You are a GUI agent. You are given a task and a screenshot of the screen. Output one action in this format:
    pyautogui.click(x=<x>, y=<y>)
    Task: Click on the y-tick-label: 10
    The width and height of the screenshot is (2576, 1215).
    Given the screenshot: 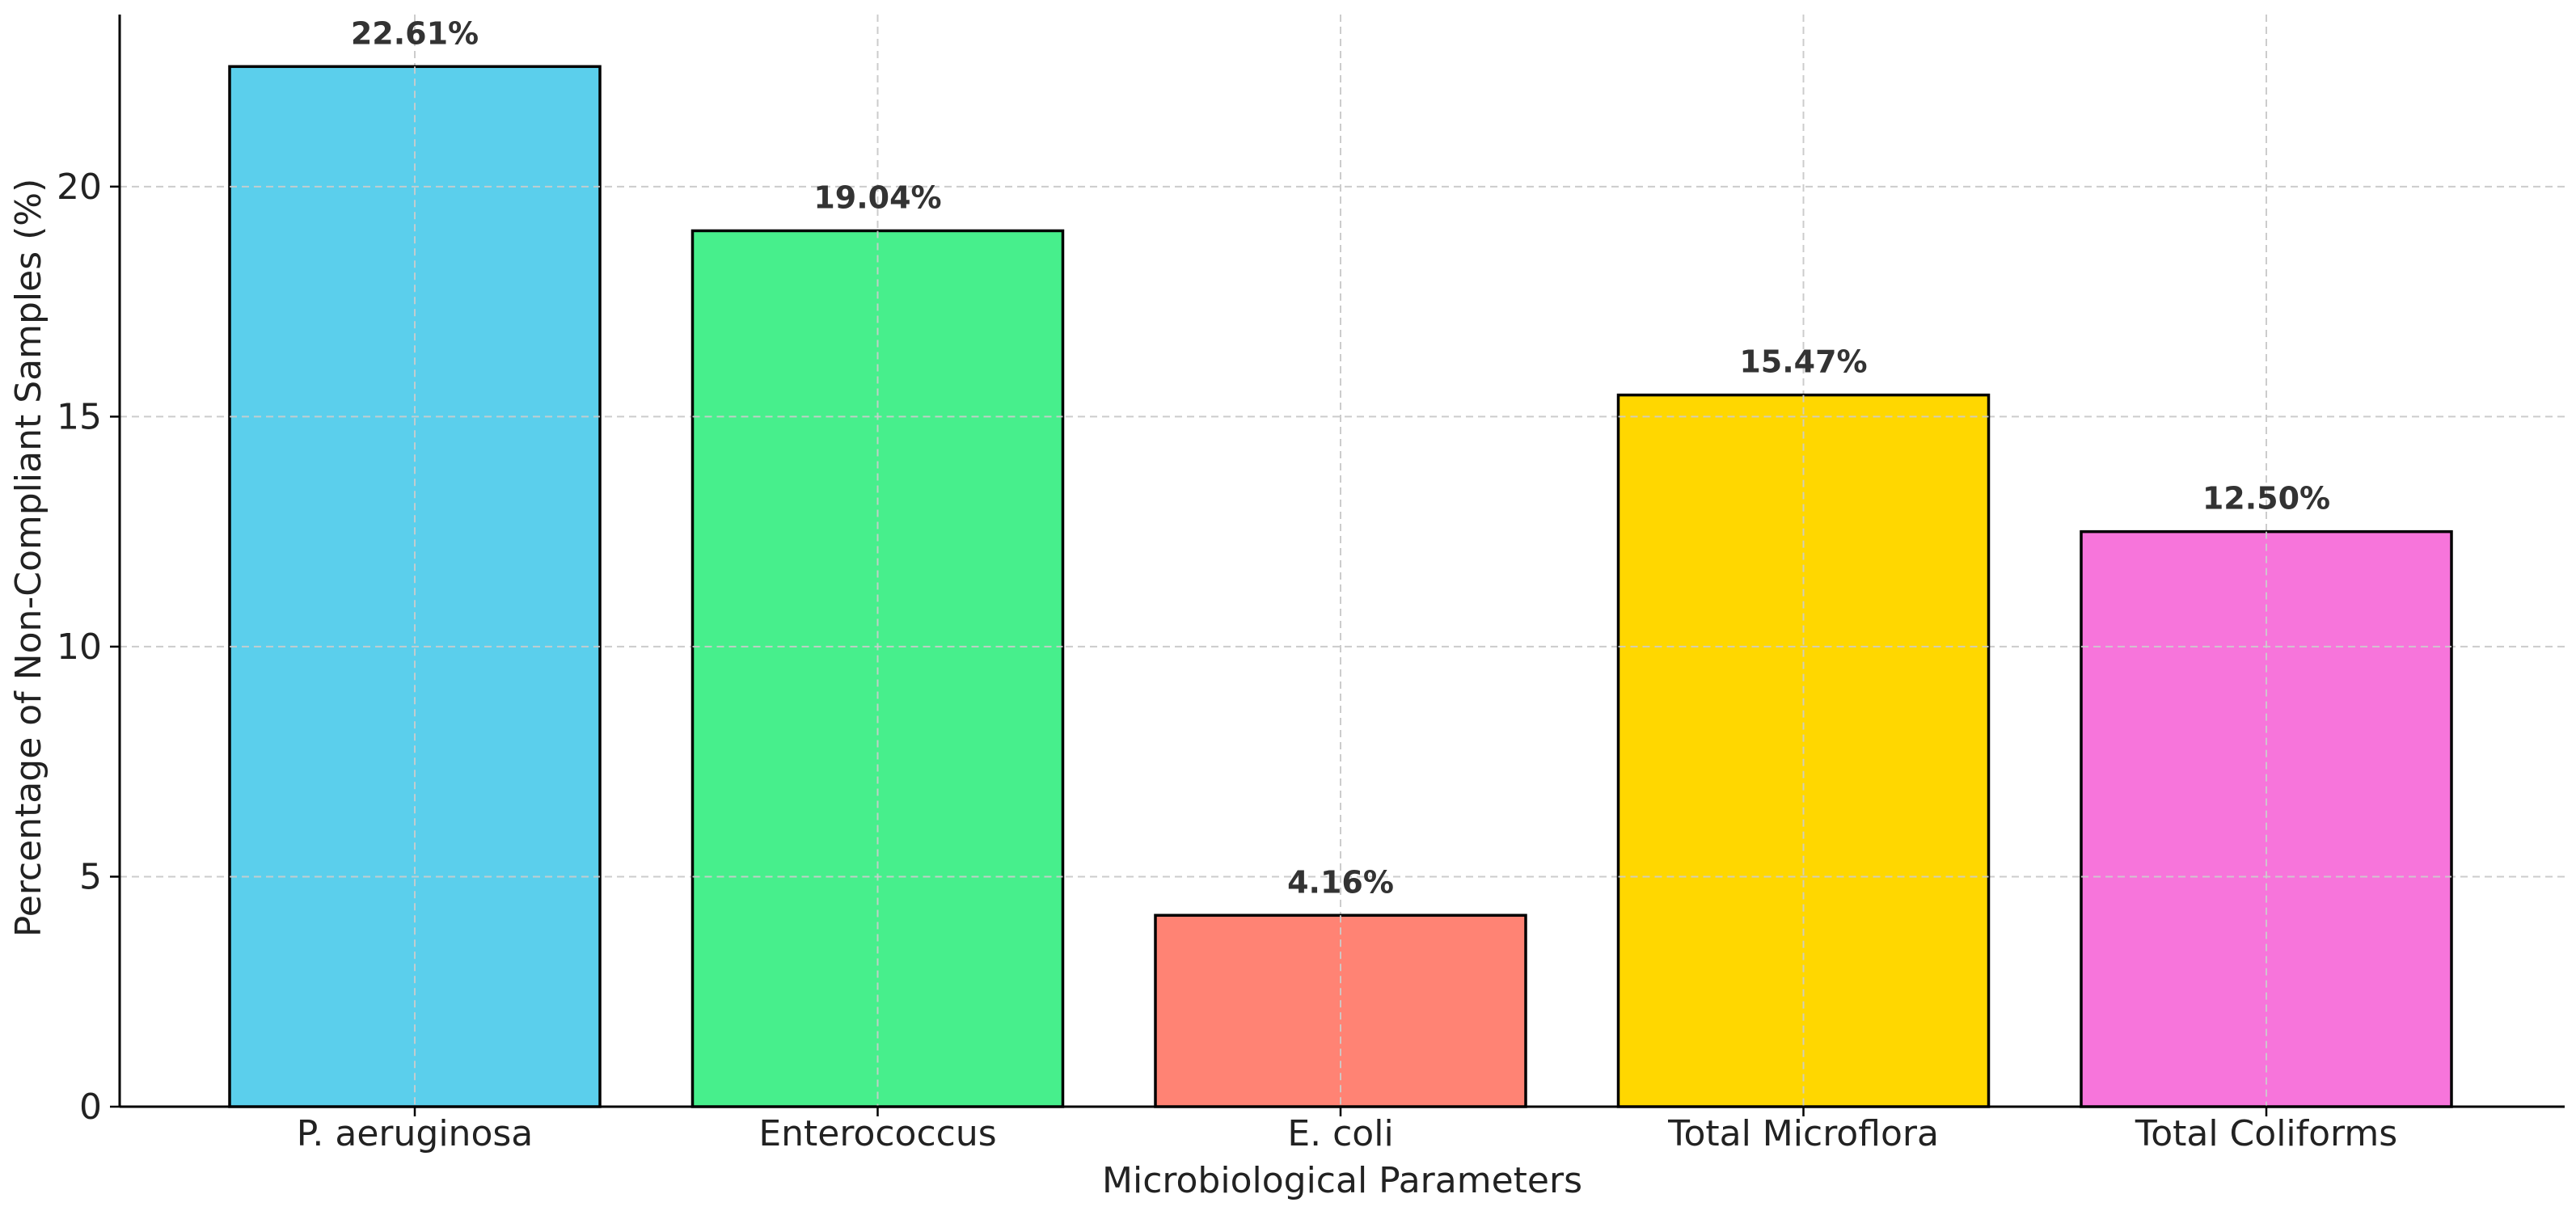 What is the action you would take?
    pyautogui.click(x=79, y=647)
    